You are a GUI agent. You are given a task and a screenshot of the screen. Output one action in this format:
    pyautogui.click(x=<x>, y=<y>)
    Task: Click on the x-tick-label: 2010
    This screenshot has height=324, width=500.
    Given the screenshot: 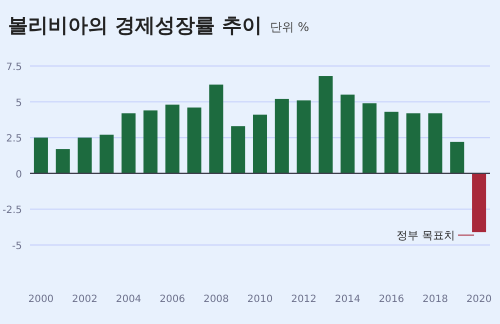 What is the action you would take?
    pyautogui.click(x=260, y=299)
    